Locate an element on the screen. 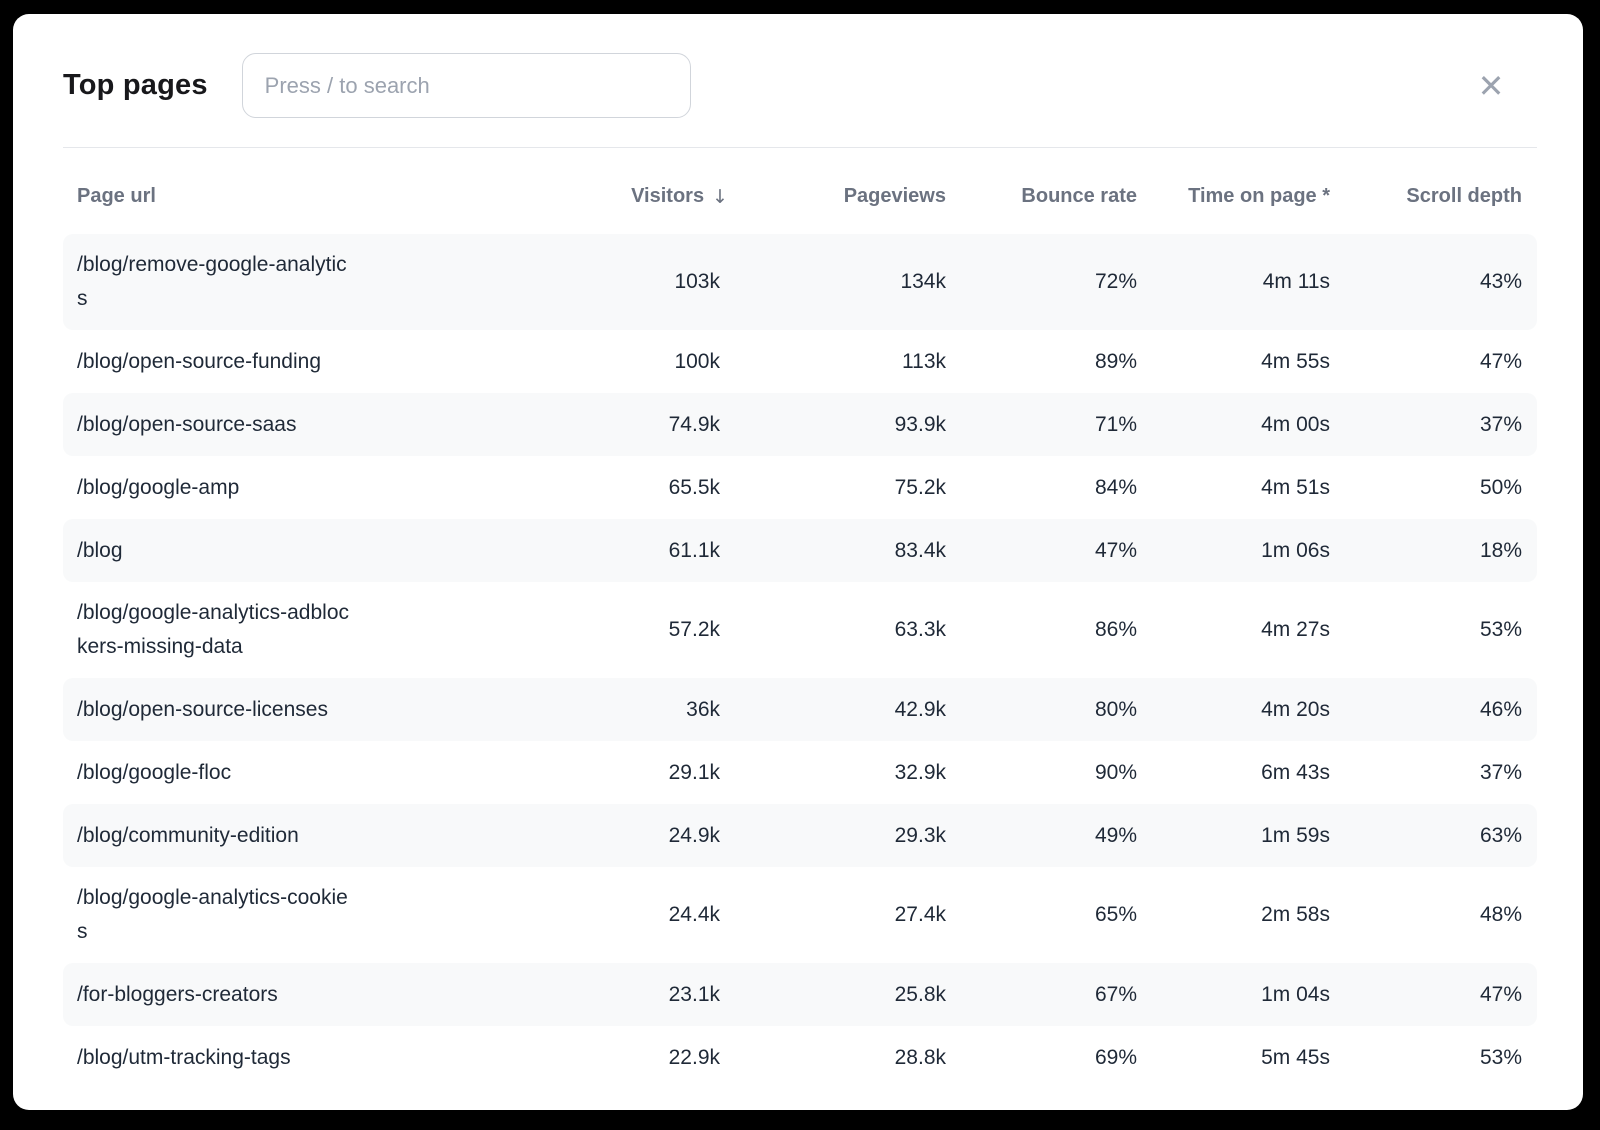 The height and width of the screenshot is (1130, 1600). bounce-rate-cell: 72% is located at coordinates (1115, 281).